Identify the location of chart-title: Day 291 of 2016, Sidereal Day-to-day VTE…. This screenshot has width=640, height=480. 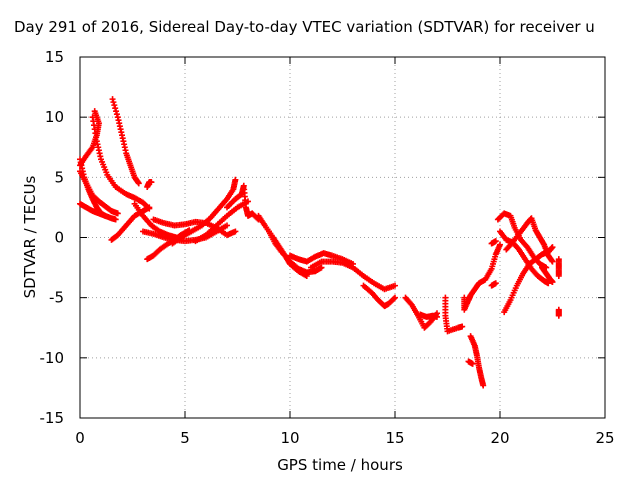
(304, 27).